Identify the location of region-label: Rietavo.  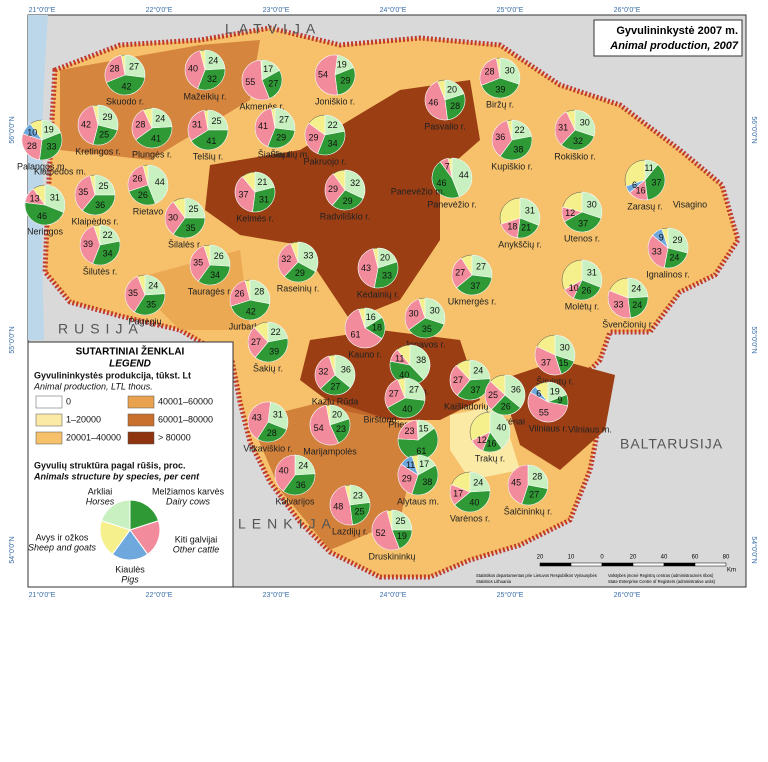
(148, 211).